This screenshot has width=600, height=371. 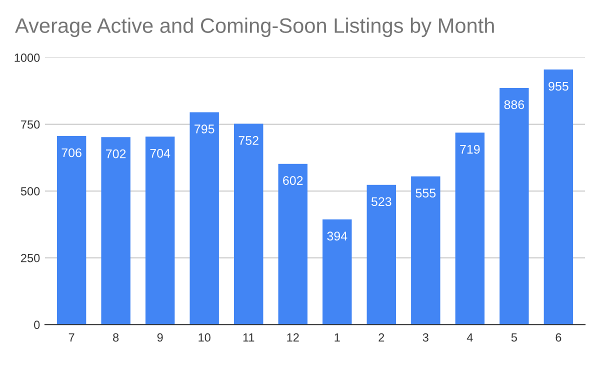 What do you see at coordinates (514, 105) in the screenshot?
I see `data-label: 886` at bounding box center [514, 105].